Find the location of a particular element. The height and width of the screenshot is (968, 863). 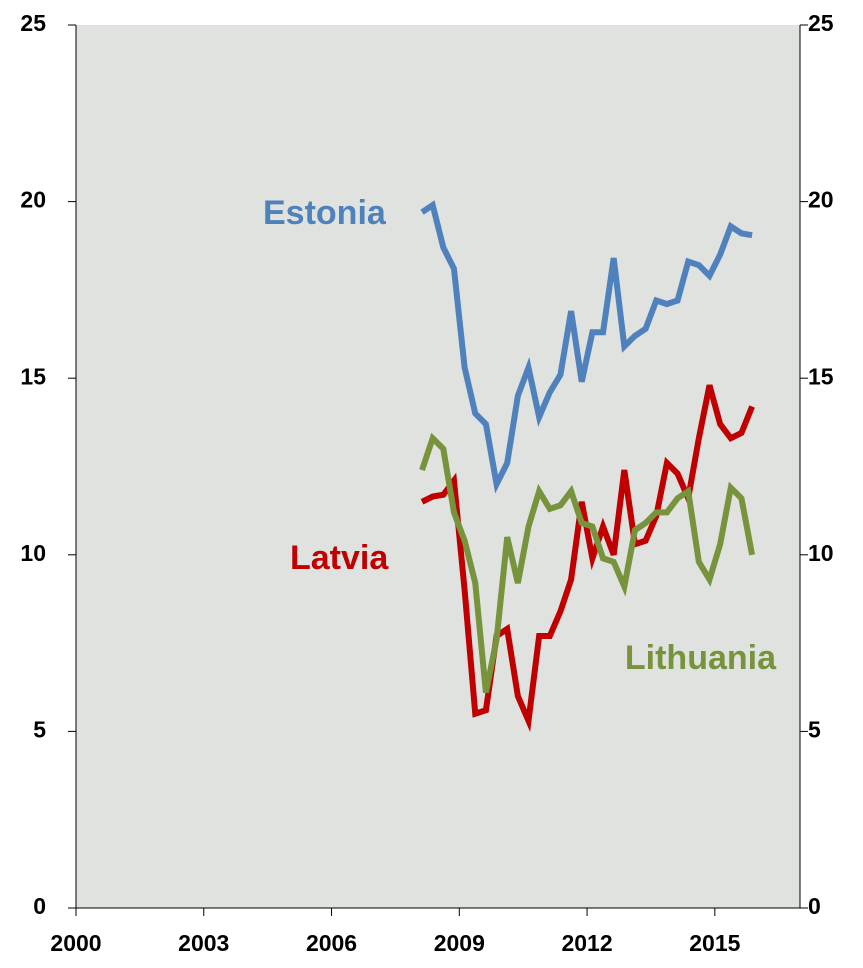

y-tick-label: 10 is located at coordinates (33, 553).